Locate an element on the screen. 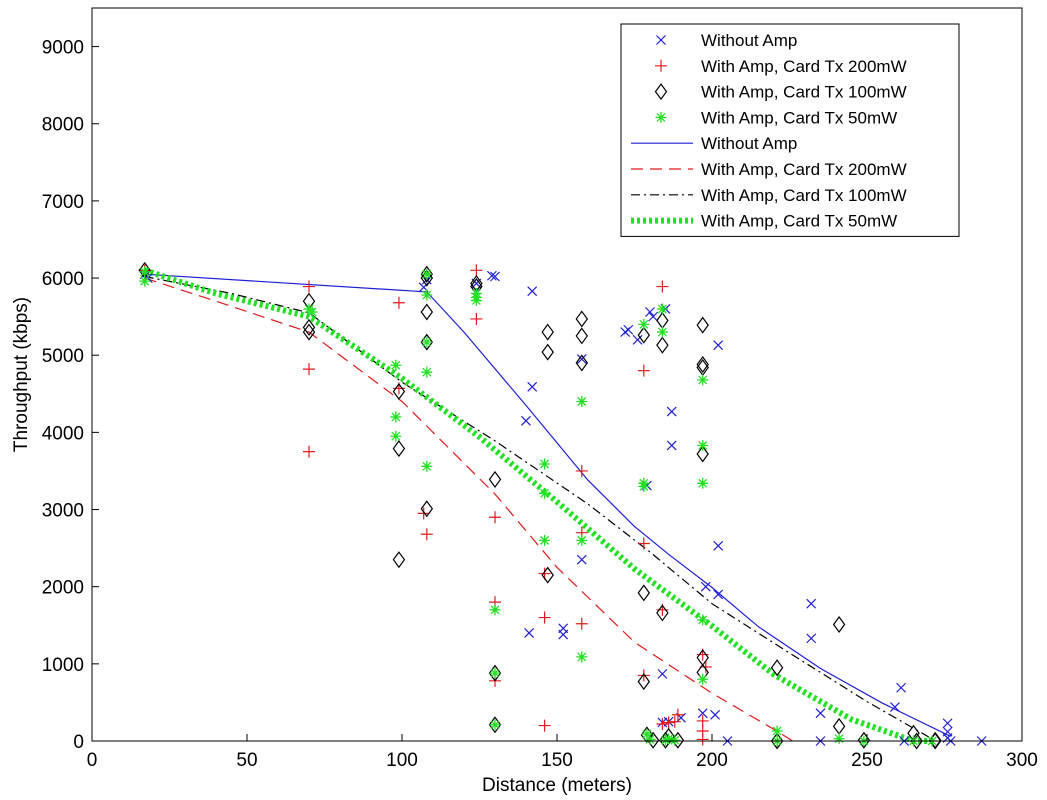 This screenshot has width=1047, height=800. x-tick-label: 50 is located at coordinates (246, 760).